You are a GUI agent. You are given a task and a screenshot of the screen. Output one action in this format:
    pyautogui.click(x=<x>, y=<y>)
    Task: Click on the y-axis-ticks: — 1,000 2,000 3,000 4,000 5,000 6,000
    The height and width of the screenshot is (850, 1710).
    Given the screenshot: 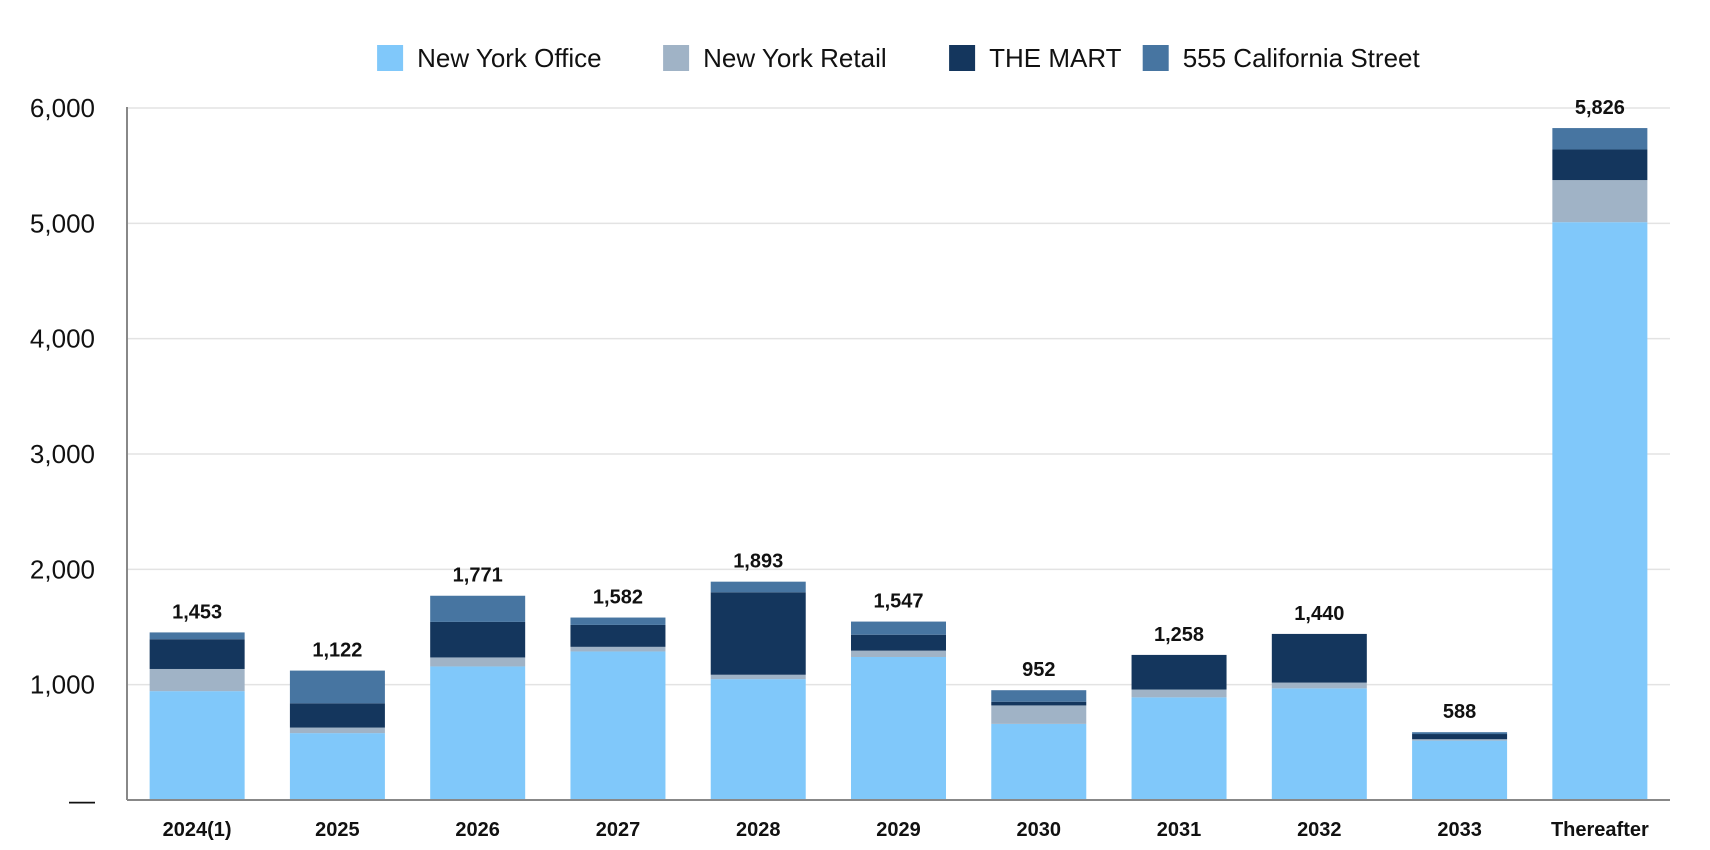 What is the action you would take?
    pyautogui.click(x=62, y=454)
    